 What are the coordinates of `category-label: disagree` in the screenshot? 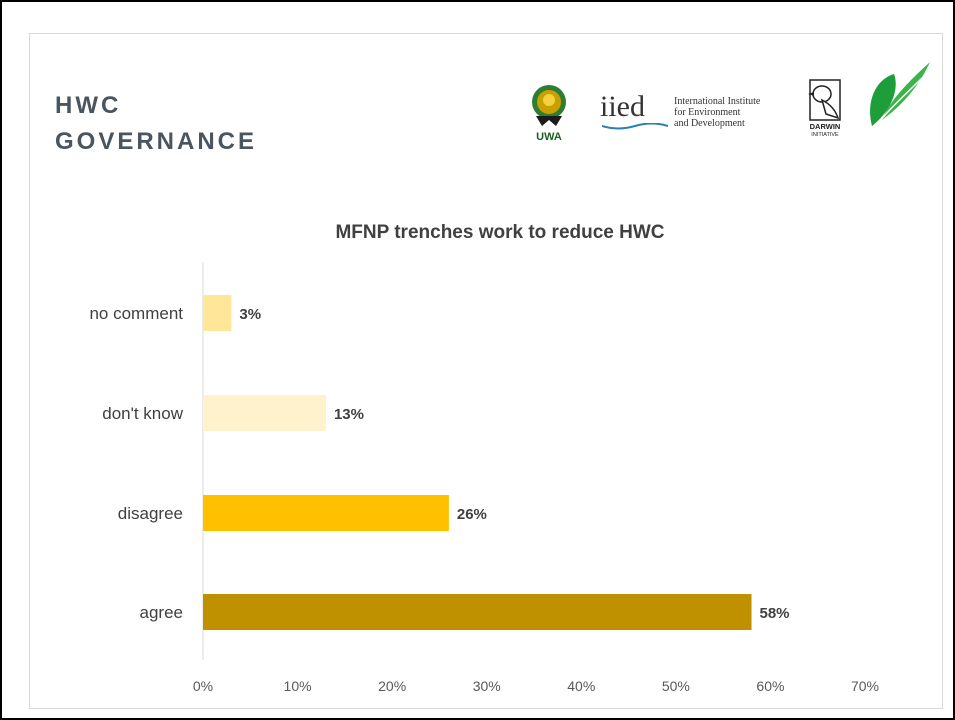 It's located at (150, 513).